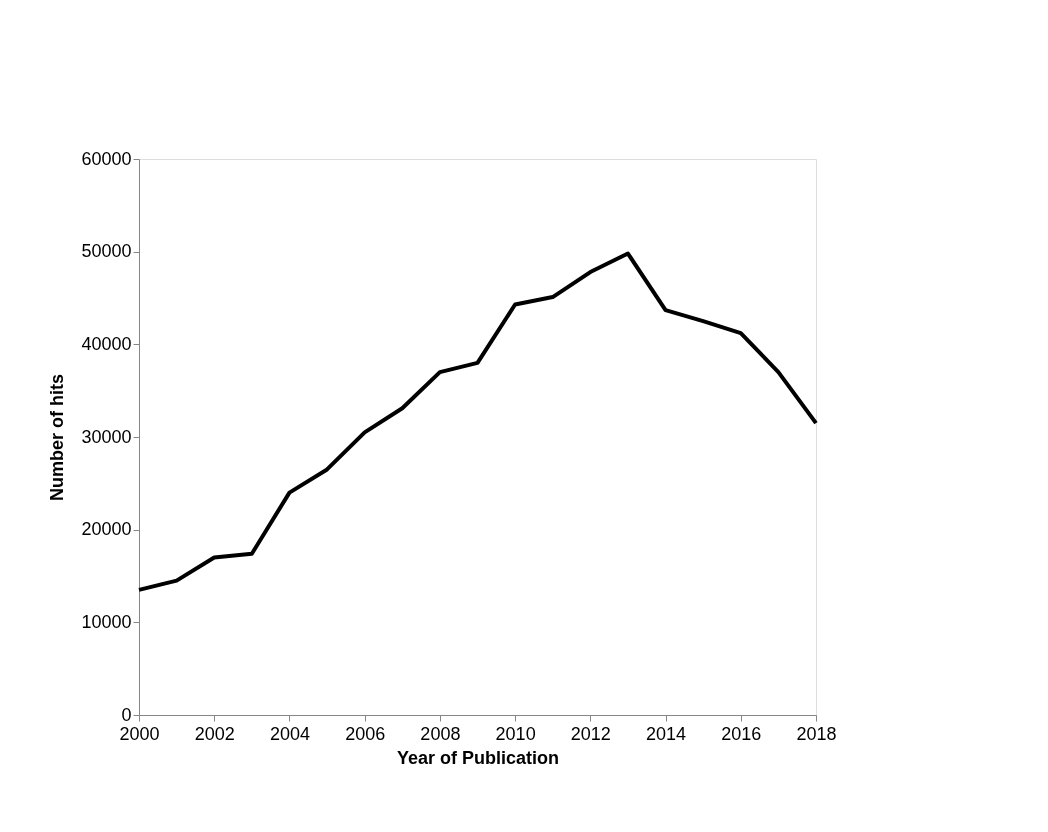 The width and height of the screenshot is (1048, 832). I want to click on x-tick-label: 2012, so click(590, 733).